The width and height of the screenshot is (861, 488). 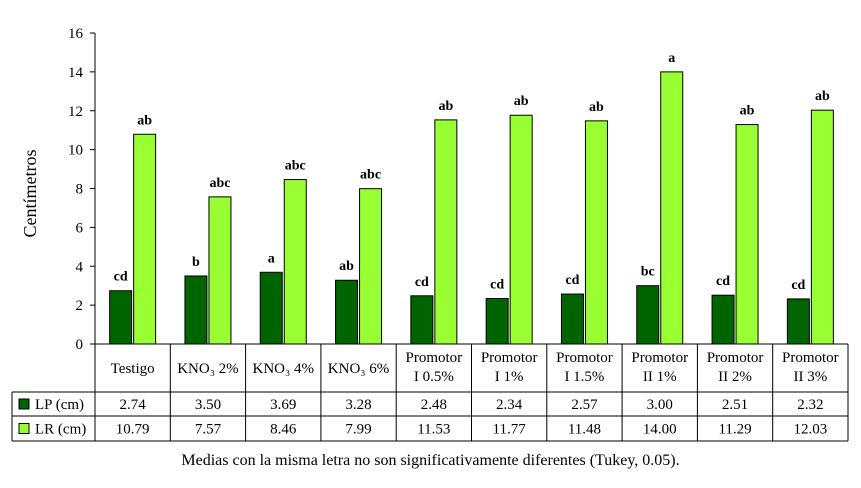 What do you see at coordinates (822, 227) in the screenshot?
I see `bar-s1-c9` at bounding box center [822, 227].